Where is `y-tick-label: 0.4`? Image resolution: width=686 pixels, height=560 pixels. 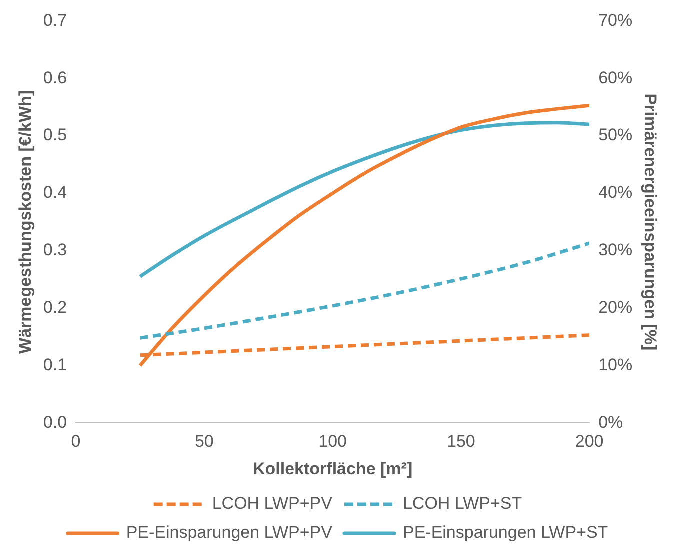 y-tick-label: 0.4 is located at coordinates (55, 192).